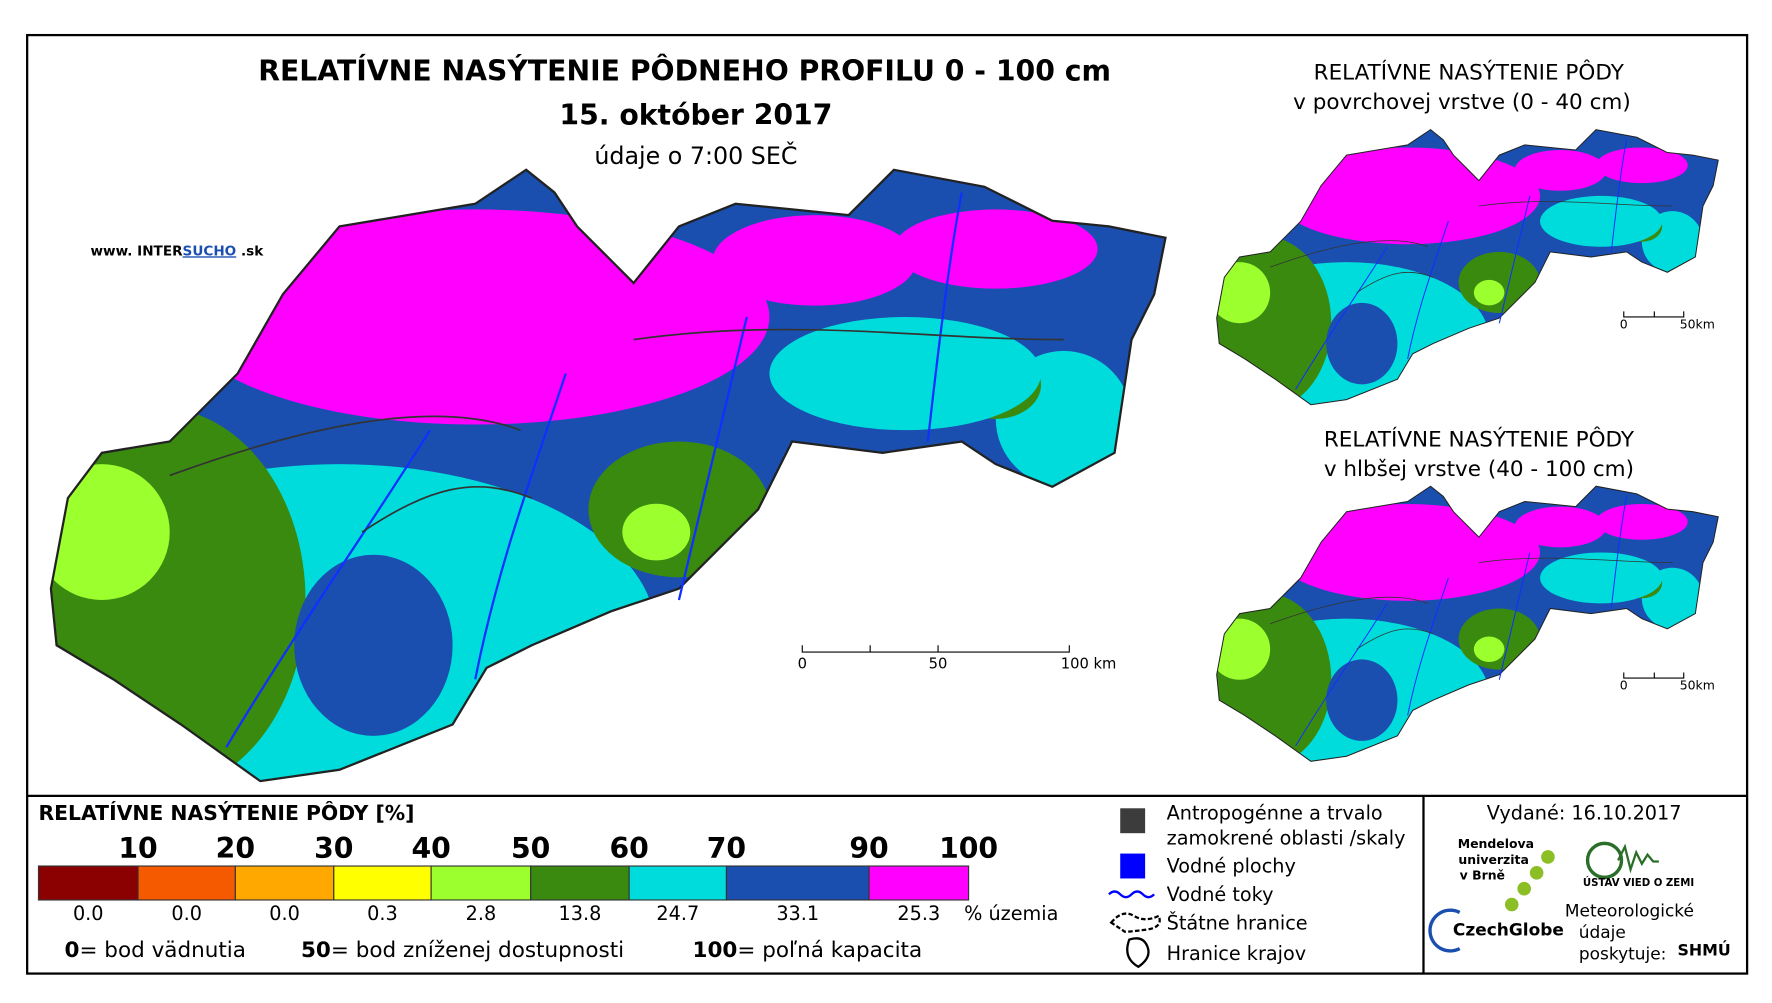 This screenshot has height=1003, width=1772. Describe the element at coordinates (71, 950) in the screenshot. I see `note-key: 0` at that location.